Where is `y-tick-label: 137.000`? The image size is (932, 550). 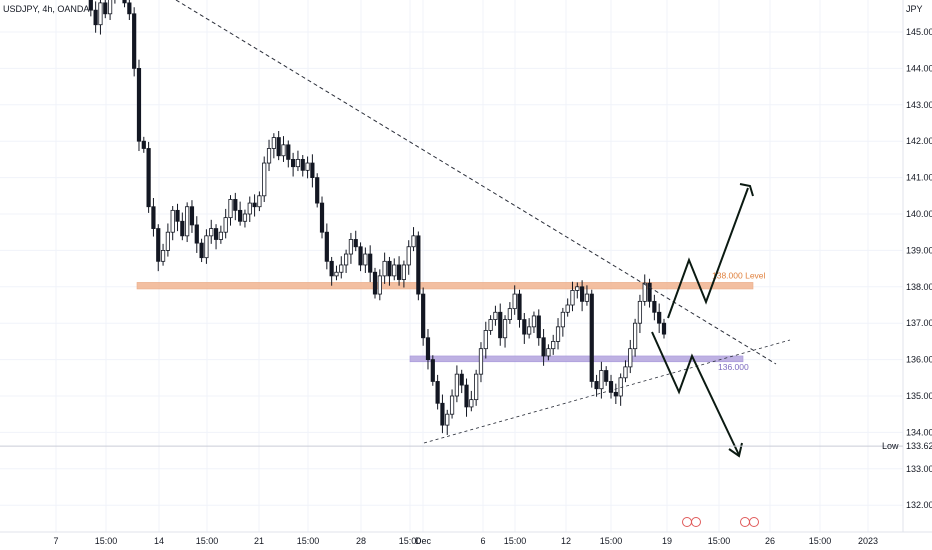 y-tick-label: 137.000 is located at coordinates (919, 323).